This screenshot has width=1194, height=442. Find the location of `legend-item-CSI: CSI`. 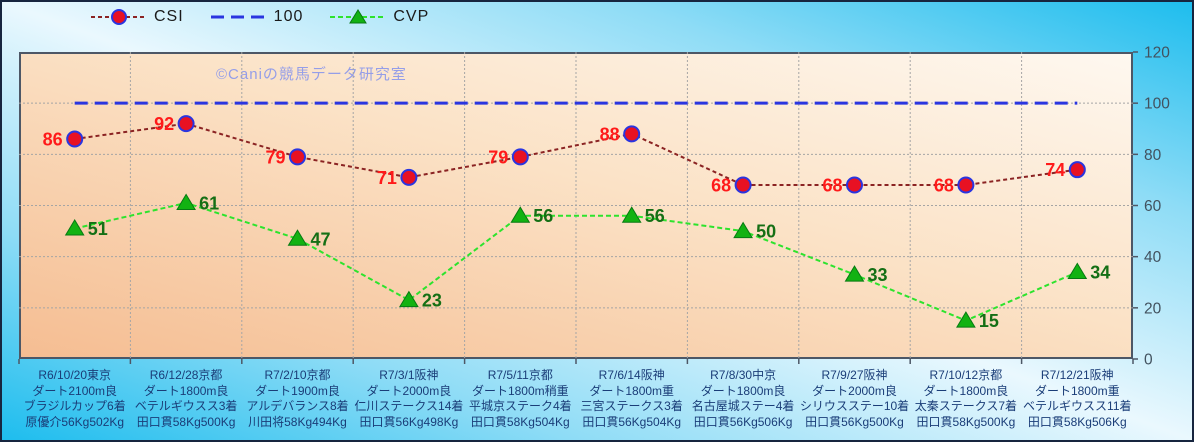

legend-item-CSI: CSI is located at coordinates (137, 17).